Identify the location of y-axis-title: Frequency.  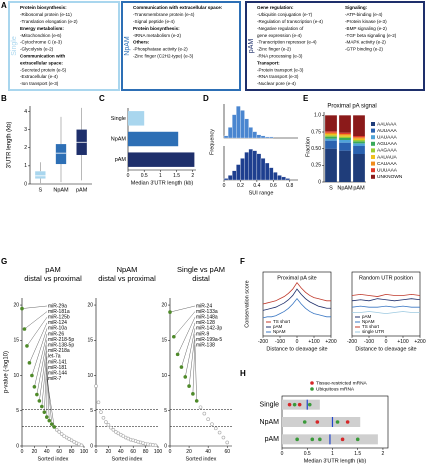
(212, 142).